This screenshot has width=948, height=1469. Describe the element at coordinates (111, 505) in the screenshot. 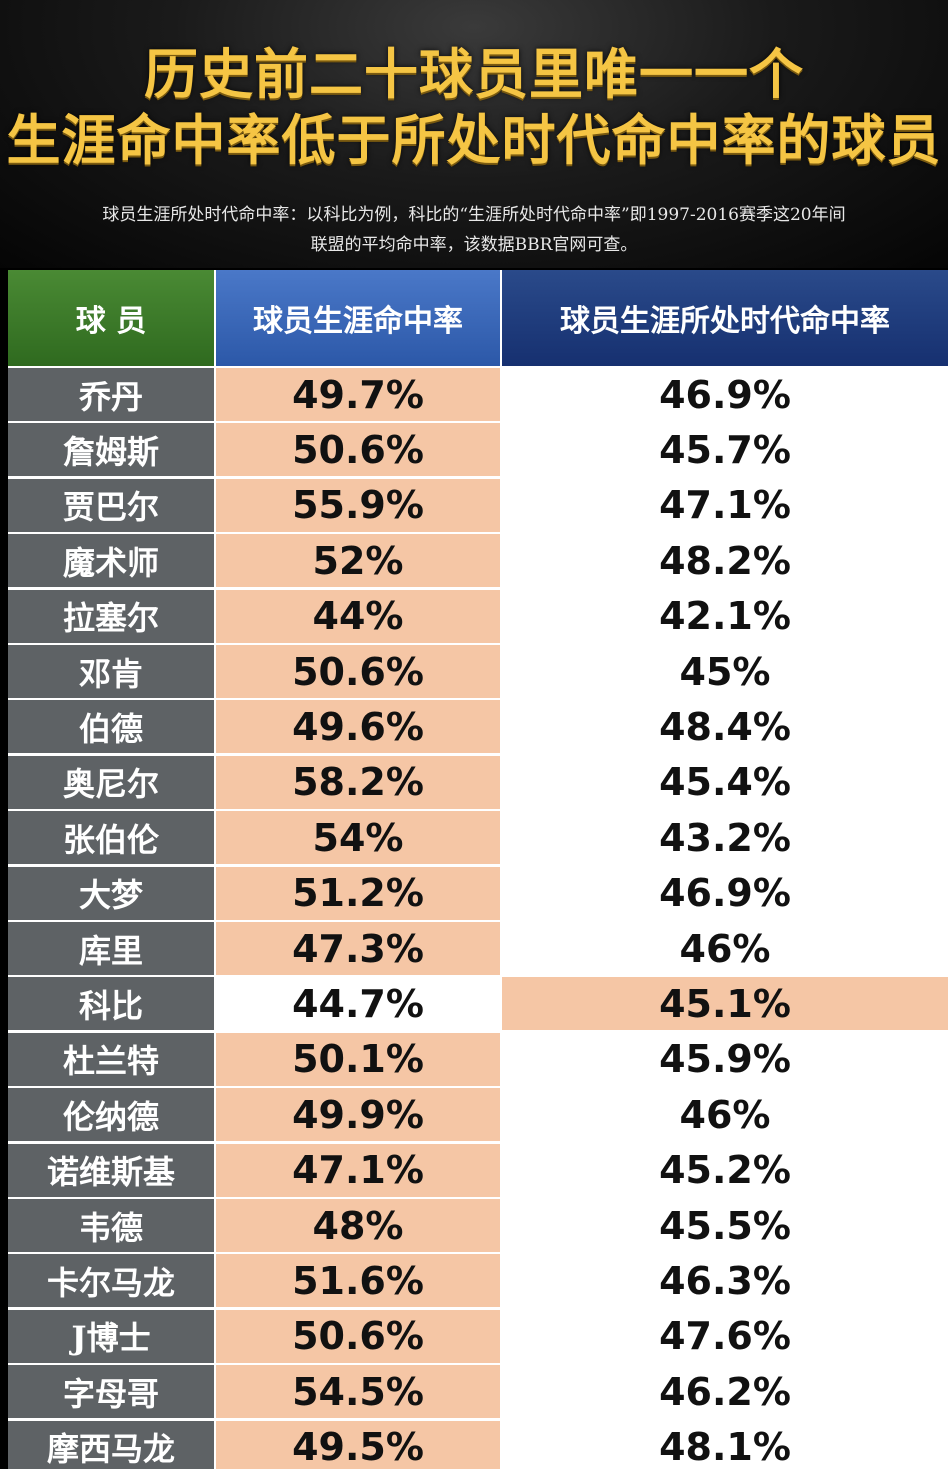

I see `player-name: 贾巴尔` at that location.